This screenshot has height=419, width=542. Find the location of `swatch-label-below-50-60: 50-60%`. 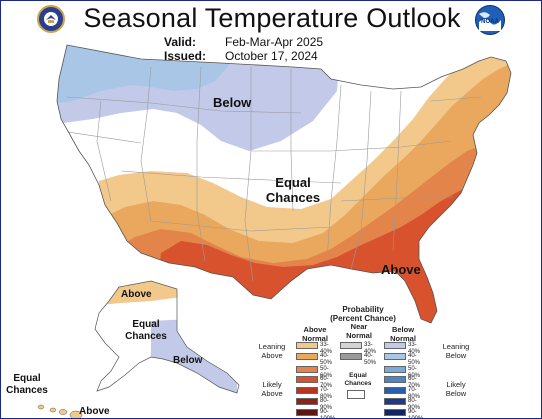

swatch-label-below-50-60: 50-60% is located at coordinates (414, 372).